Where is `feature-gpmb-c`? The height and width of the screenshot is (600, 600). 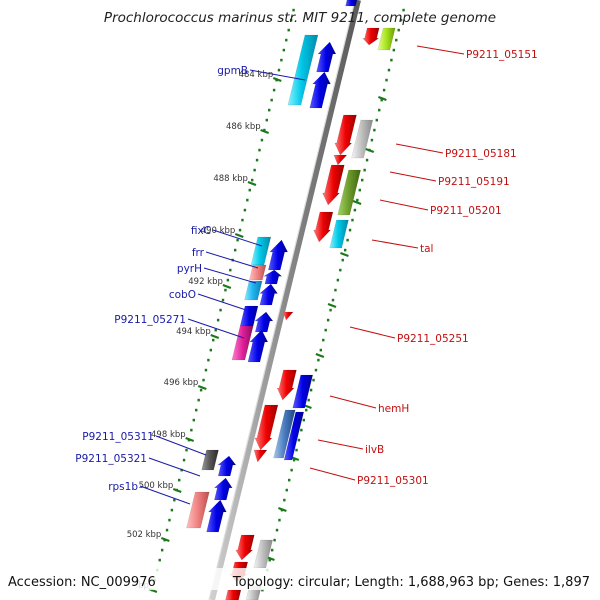
feature-gpmb-c is located at coordinates (320, 90).